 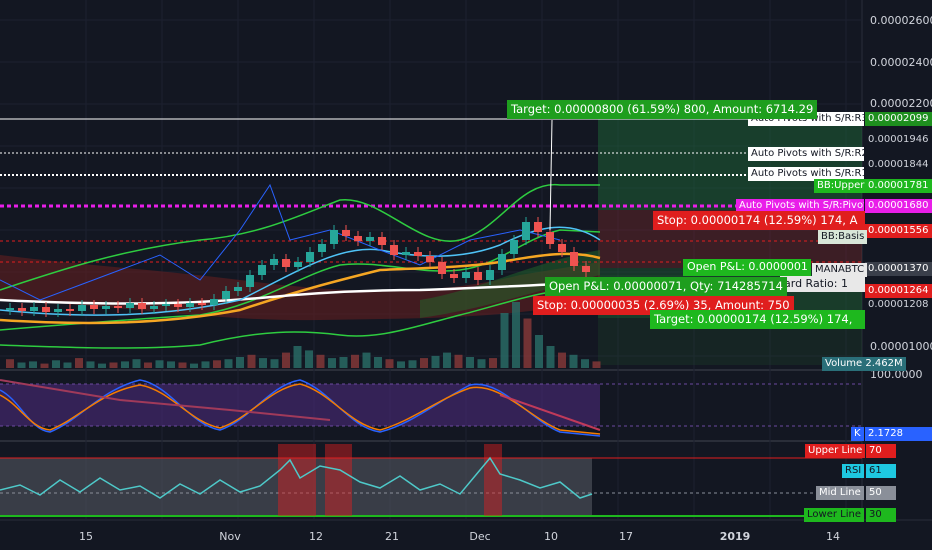 What do you see at coordinates (392, 536) in the screenshot?
I see `date-tick: 21` at bounding box center [392, 536].